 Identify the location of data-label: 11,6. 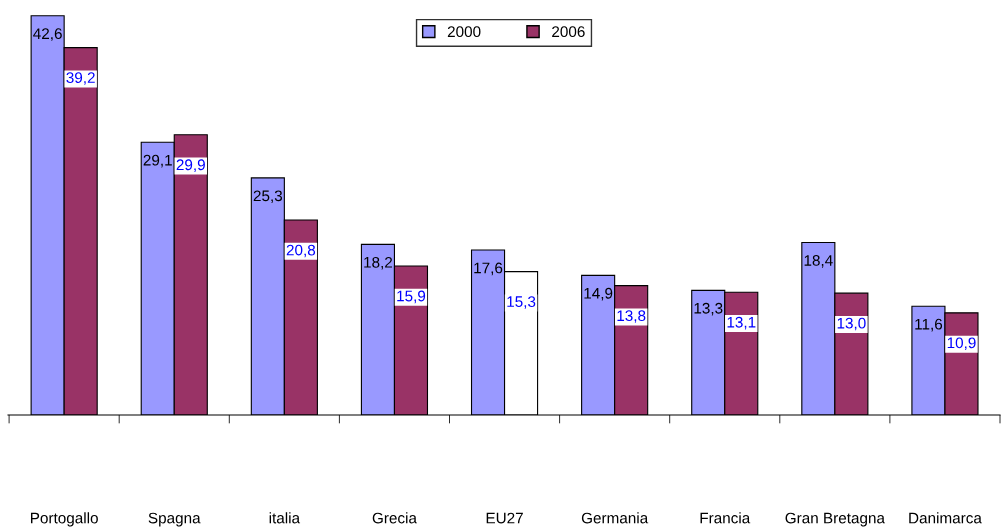
(929, 325).